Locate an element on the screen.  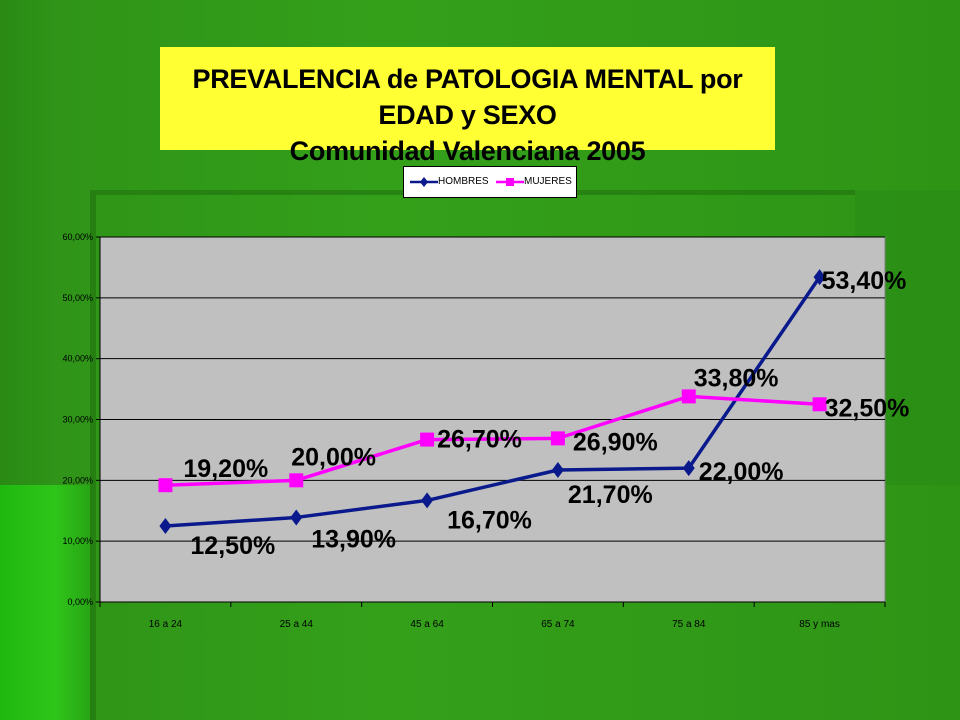
legend-item-hombres: HOMBRES is located at coordinates (449, 181).